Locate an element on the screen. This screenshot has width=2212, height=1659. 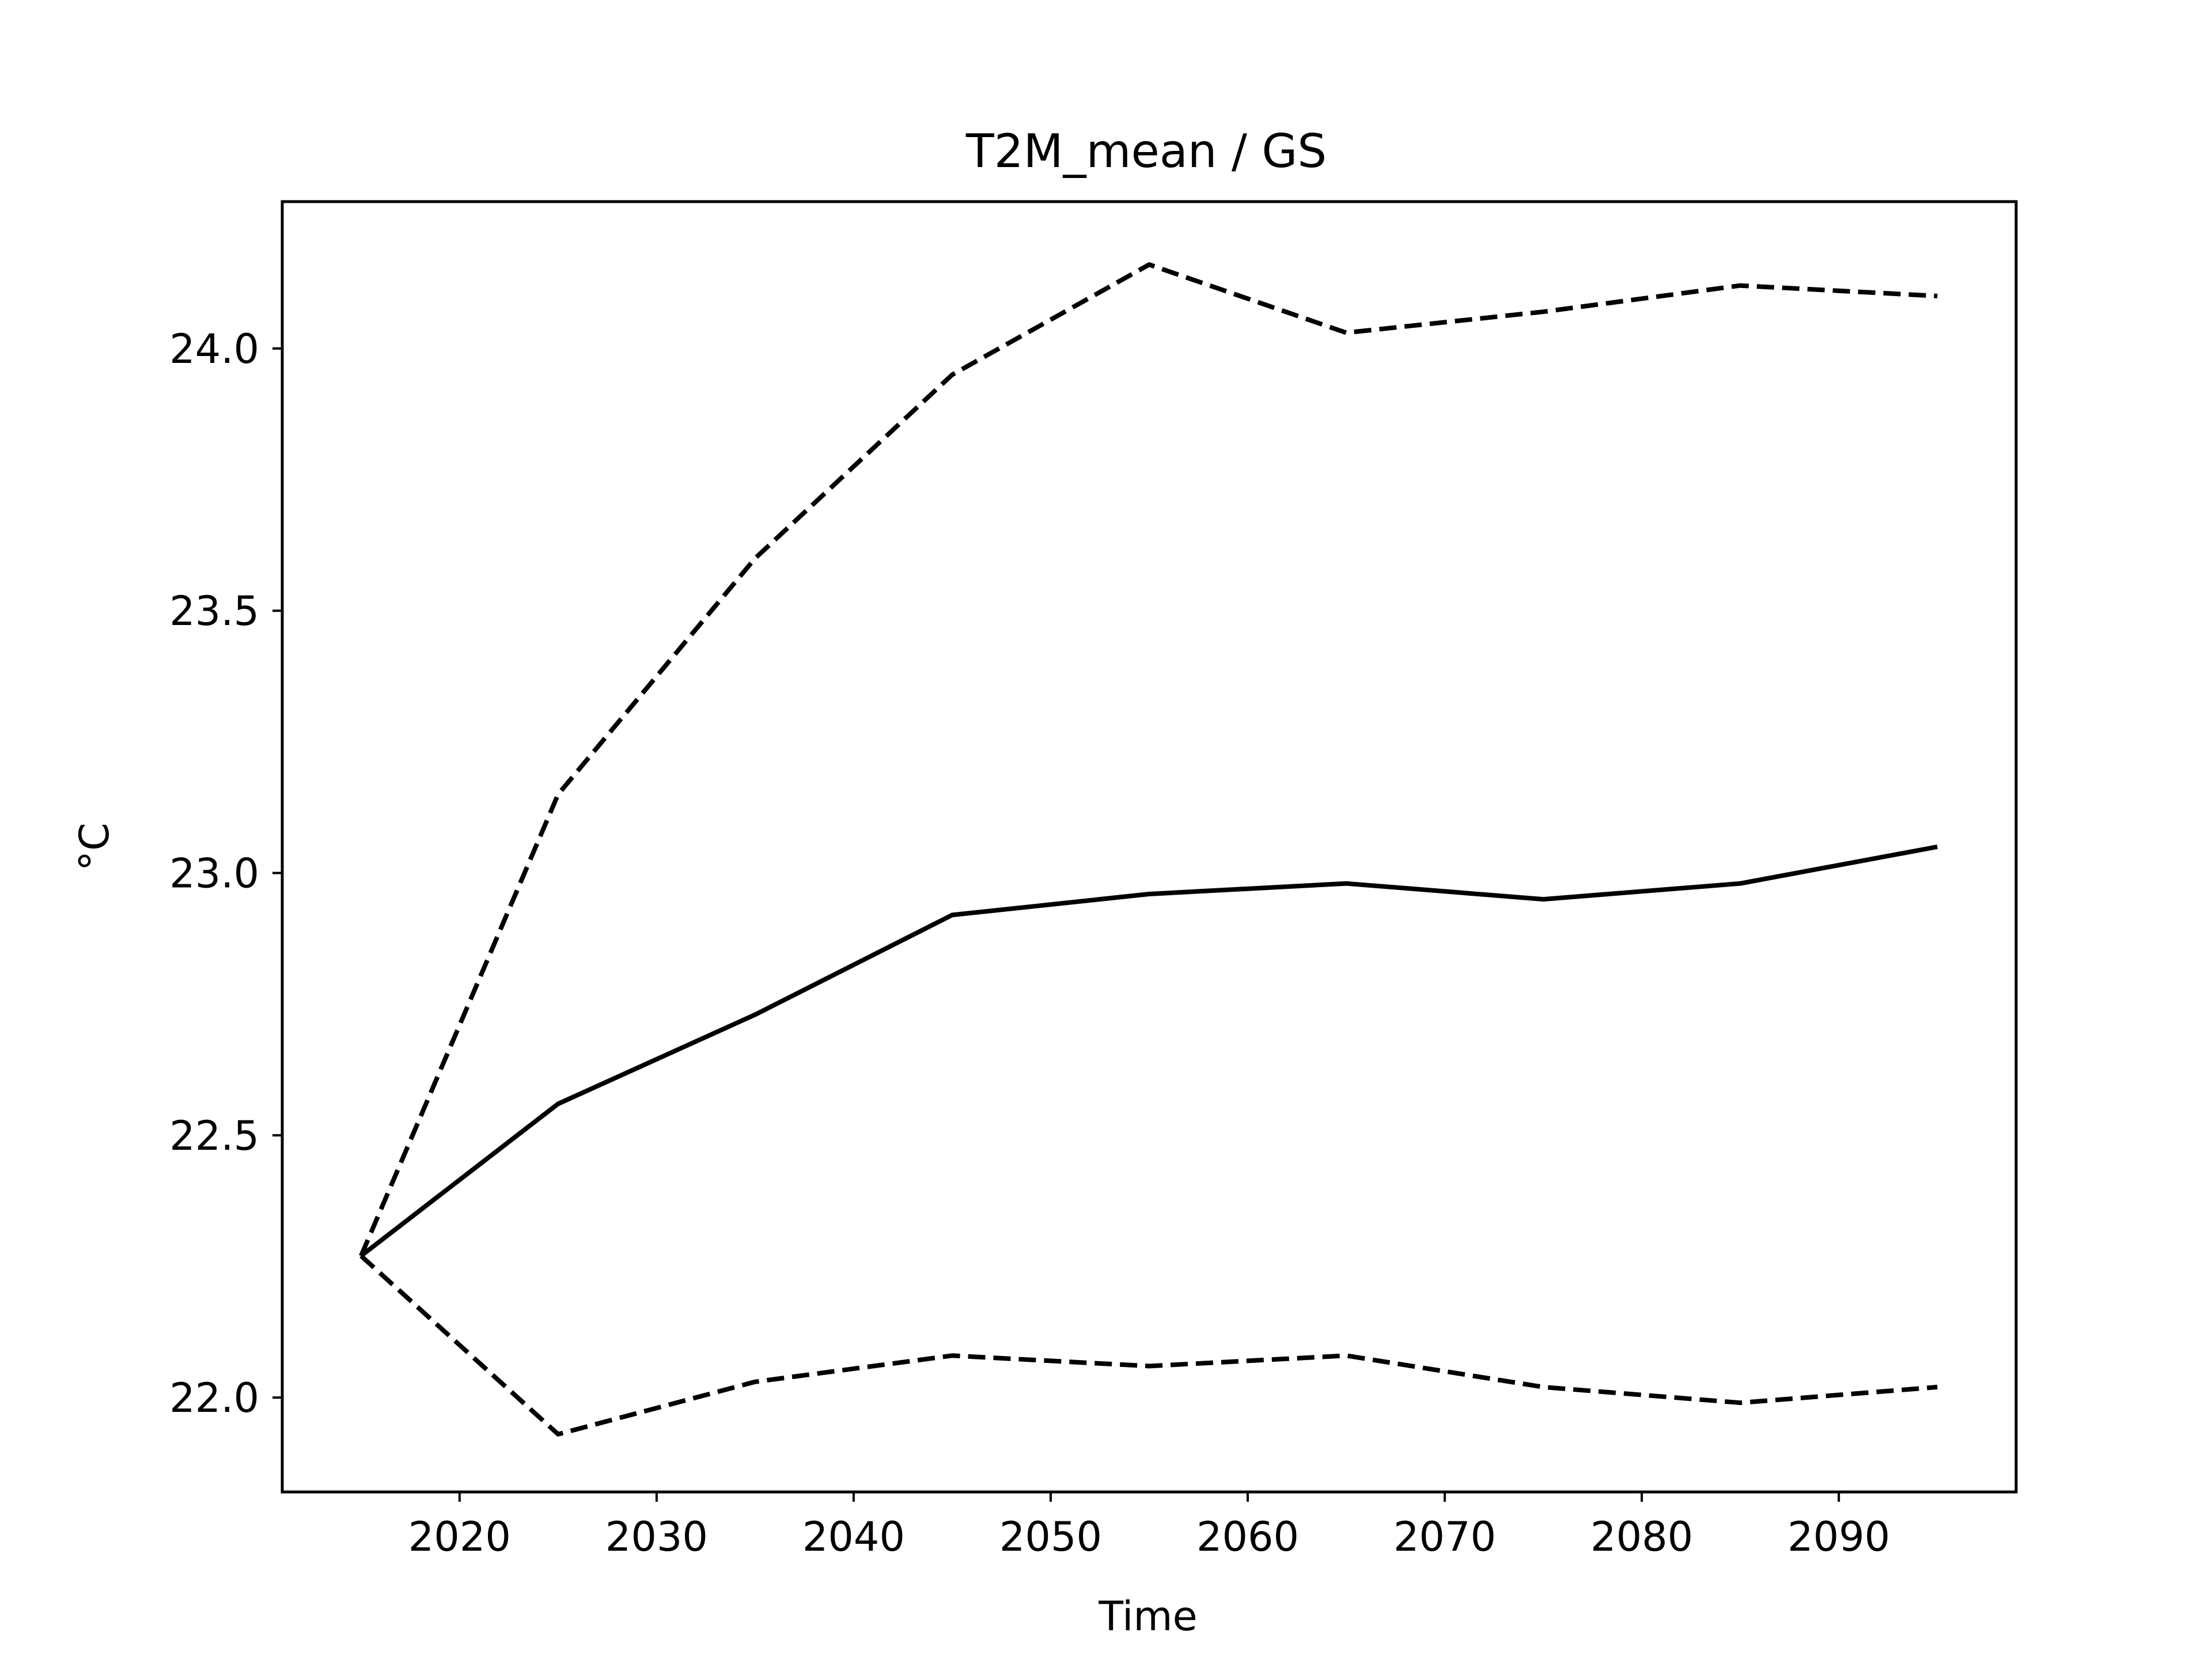
x-axis-label: Time is located at coordinates (1147, 1616).